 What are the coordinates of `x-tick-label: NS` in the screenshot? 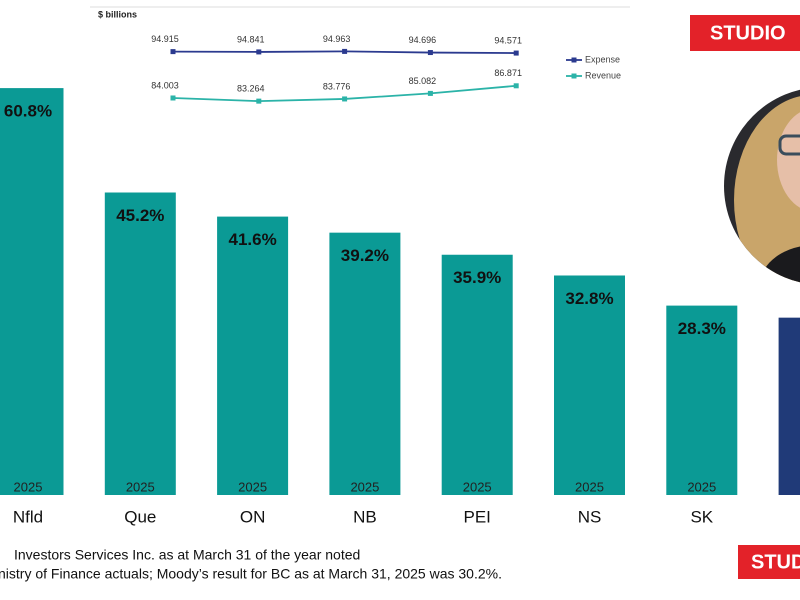 It's located at (590, 516).